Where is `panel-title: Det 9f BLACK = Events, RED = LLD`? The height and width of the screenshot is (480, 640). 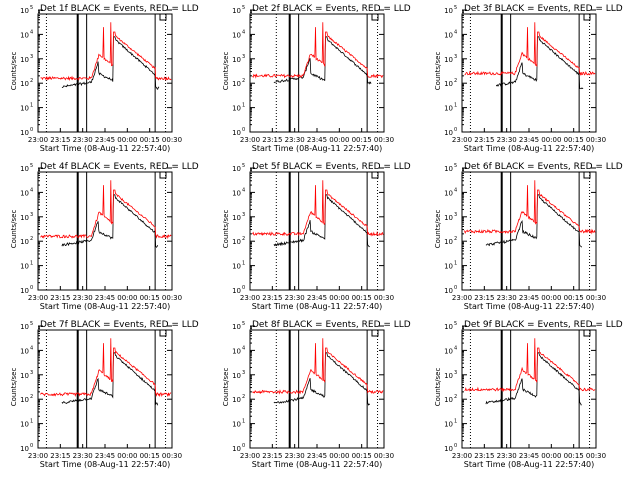 panel-title: Det 9f BLACK = Events, RED = LLD is located at coordinates (543, 325).